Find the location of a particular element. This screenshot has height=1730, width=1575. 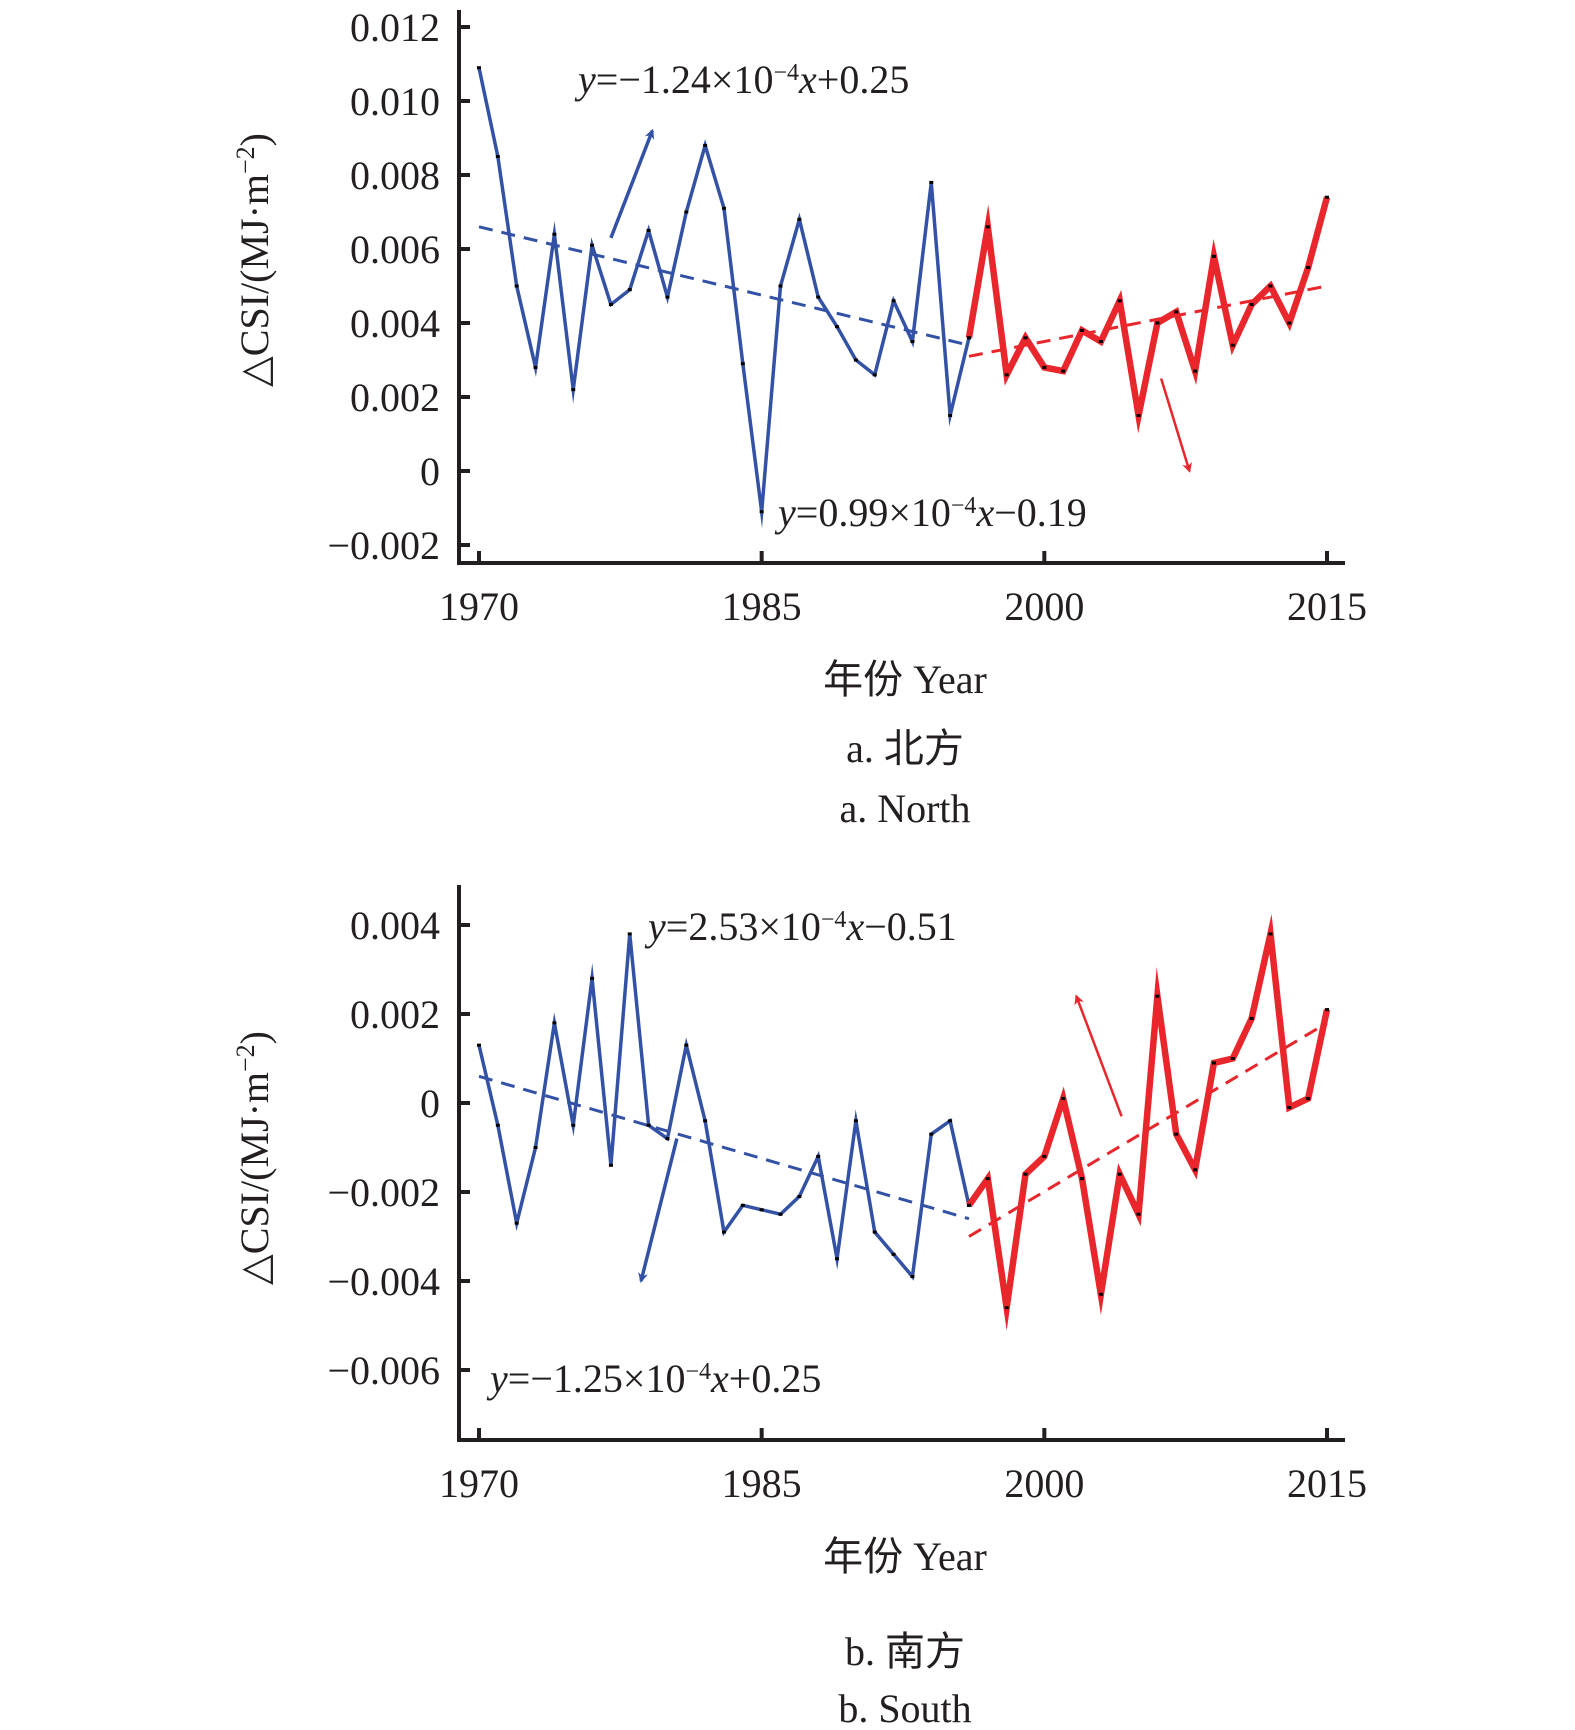

y-axis-title-close: ) is located at coordinates (254, 1037).